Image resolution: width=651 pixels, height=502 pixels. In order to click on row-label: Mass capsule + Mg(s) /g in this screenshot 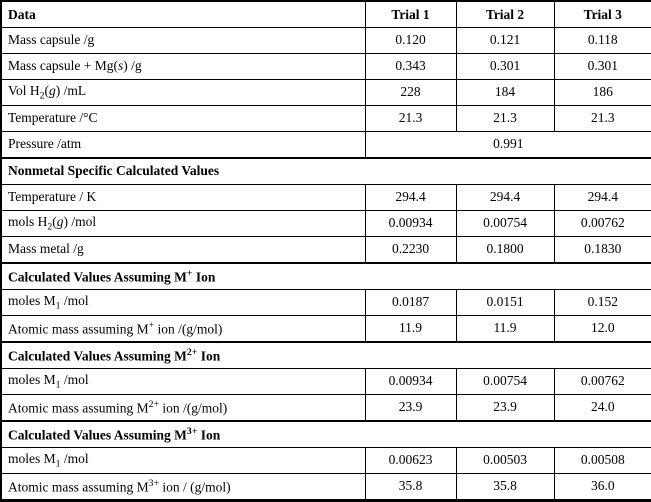, I will do `click(183, 66)`.